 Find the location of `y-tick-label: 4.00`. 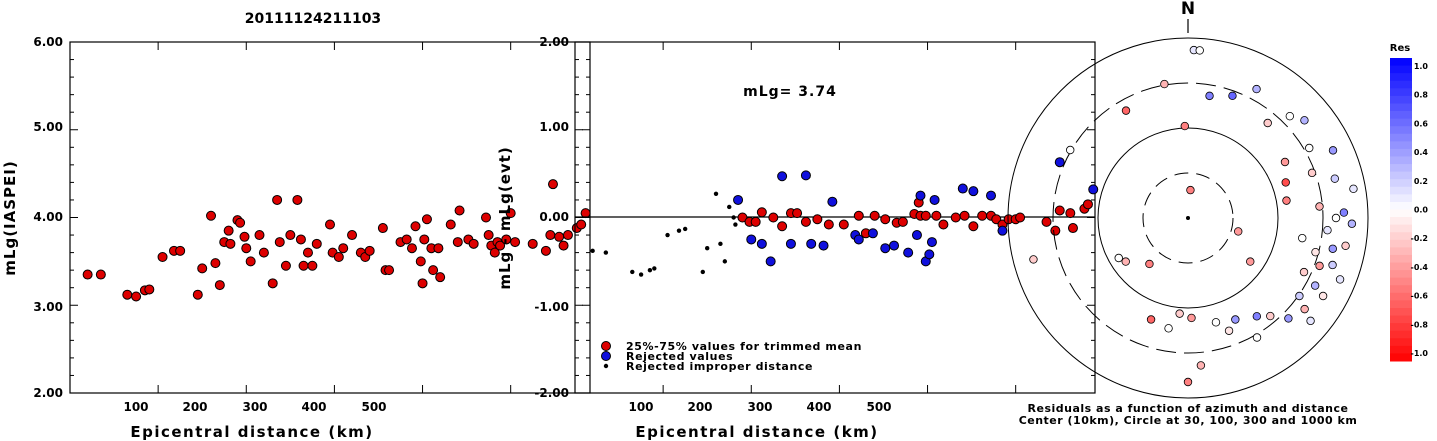

y-tick-label: 4.00 is located at coordinates (48, 217).